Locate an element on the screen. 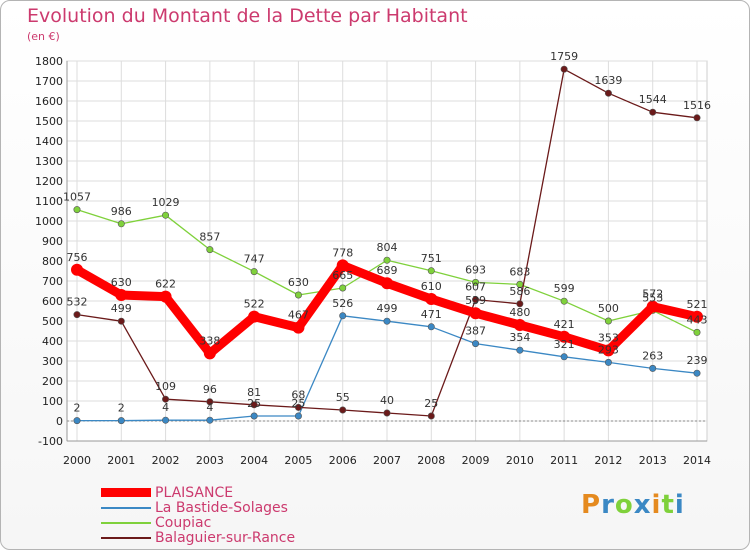  data-label: 747 is located at coordinates (254, 259).